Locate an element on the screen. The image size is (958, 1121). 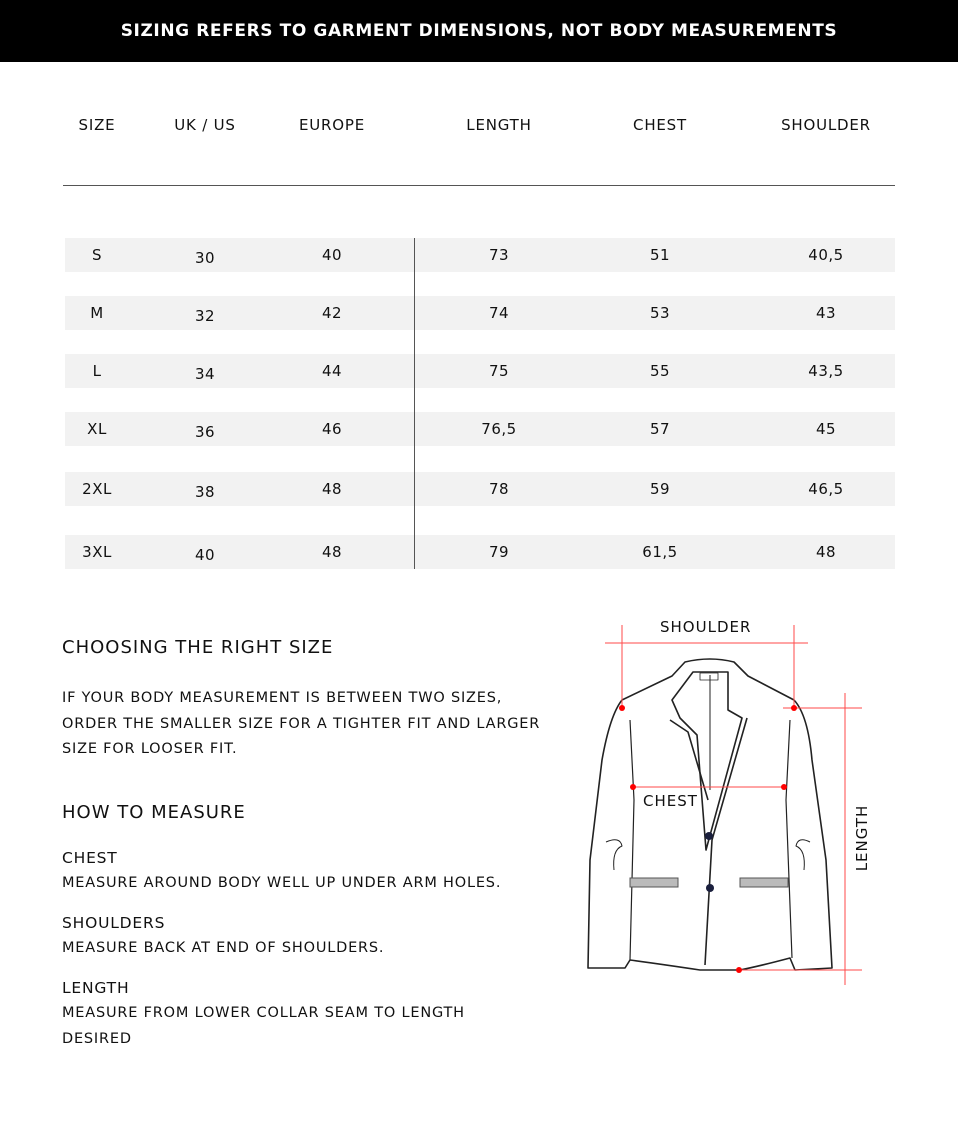
column-header: LENGTH is located at coordinates (499, 125).